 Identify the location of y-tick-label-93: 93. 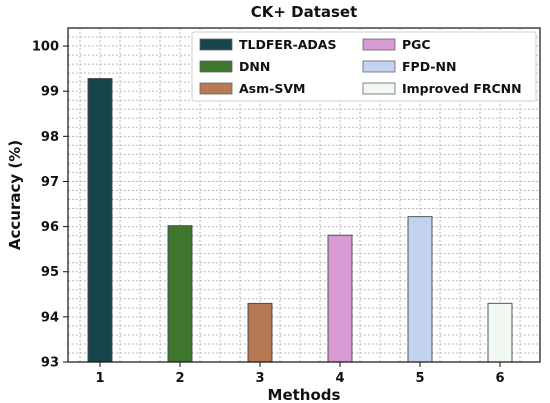
(50, 363).